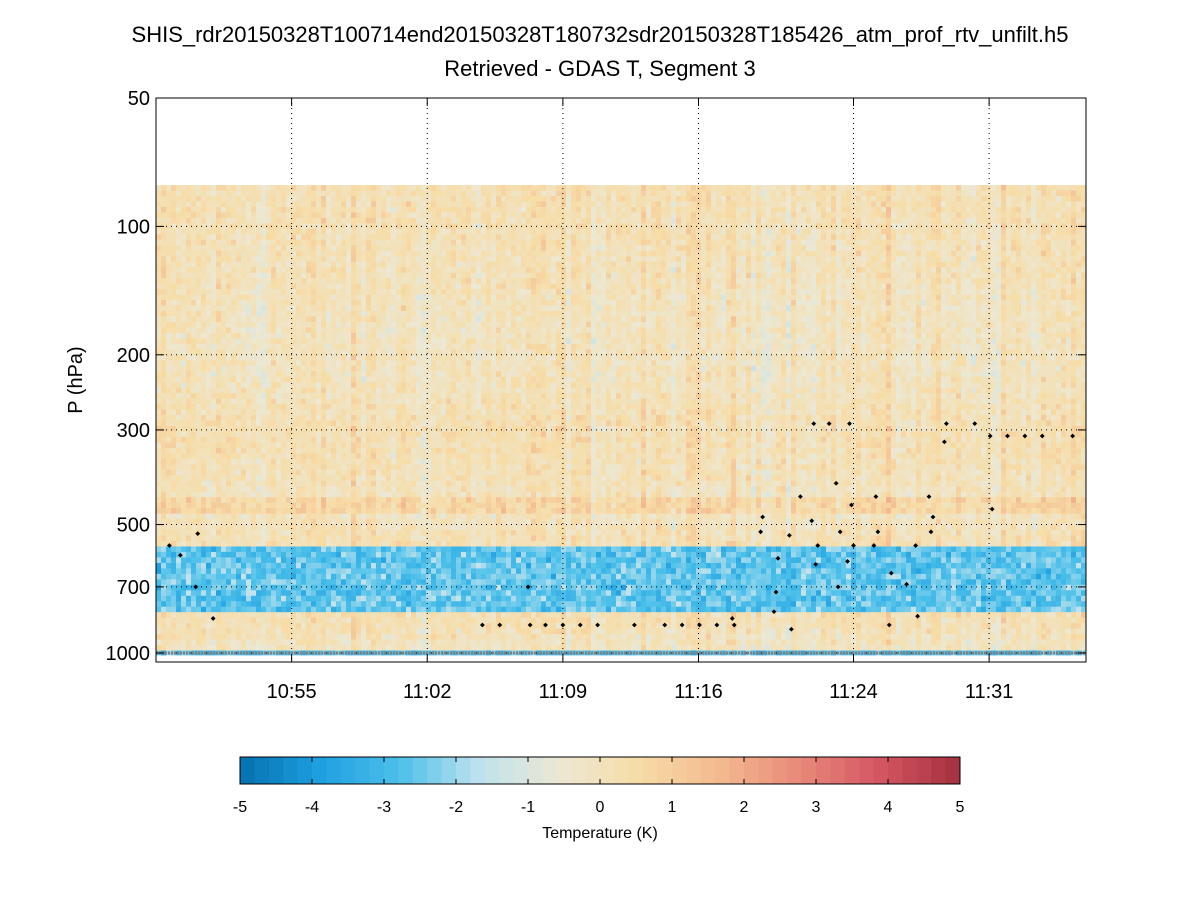  I want to click on y-tick-label: 1000, so click(128, 654).